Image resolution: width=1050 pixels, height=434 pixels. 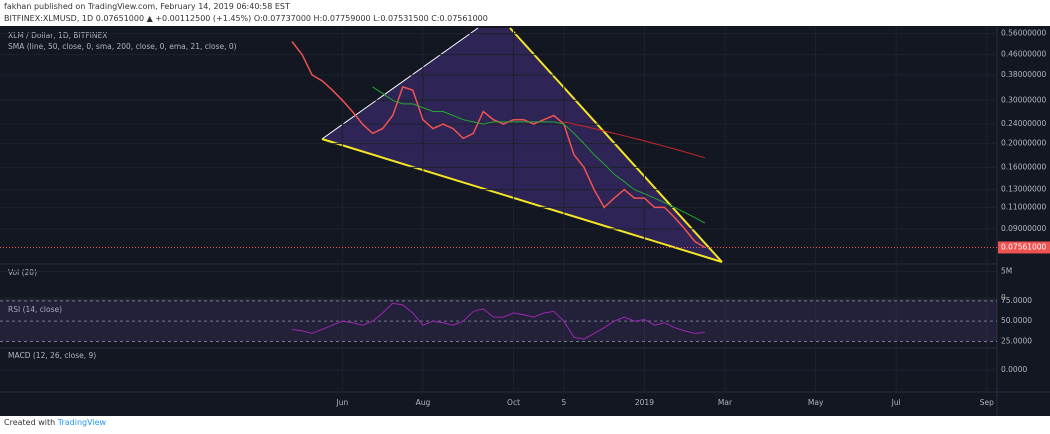 What do you see at coordinates (1024, 123) in the screenshot?
I see `y-tick-label: 0.24000000` at bounding box center [1024, 123].